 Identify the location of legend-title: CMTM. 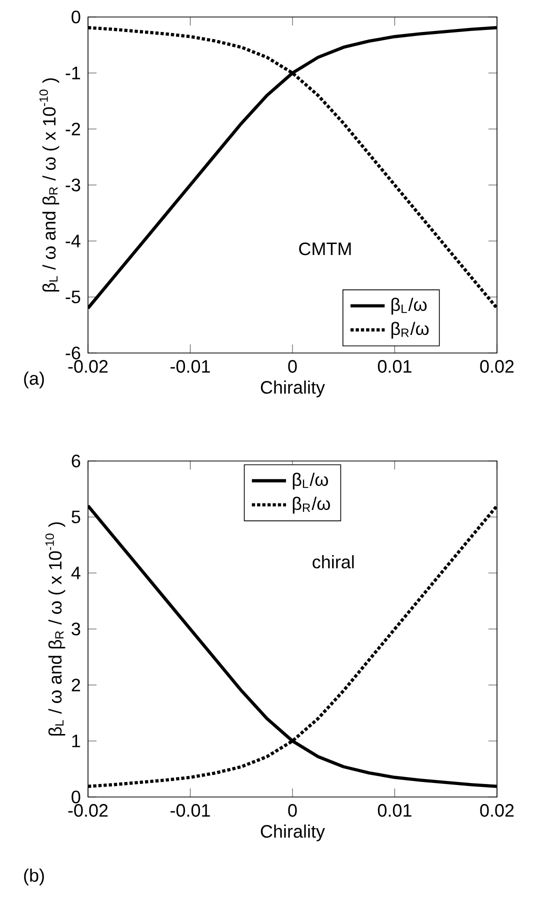
(325, 249).